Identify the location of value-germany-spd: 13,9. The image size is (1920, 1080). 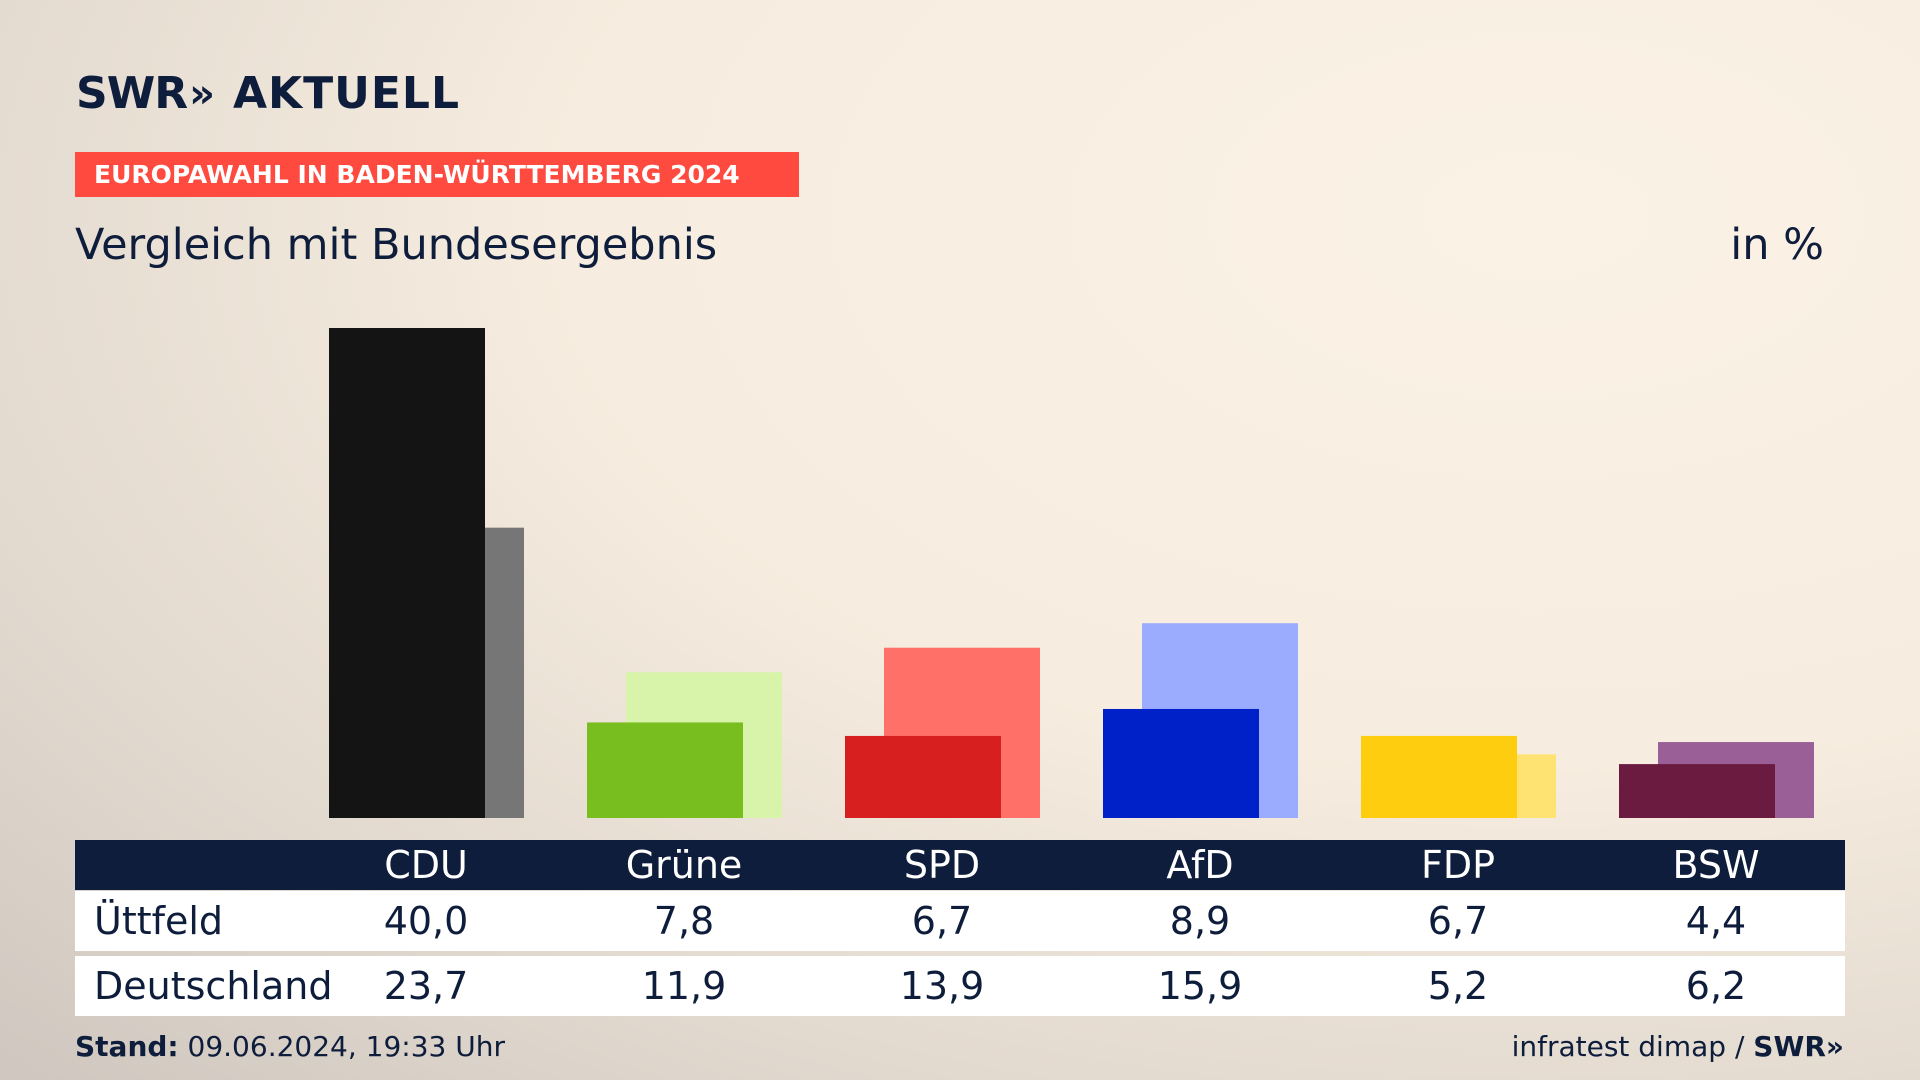
(942, 986).